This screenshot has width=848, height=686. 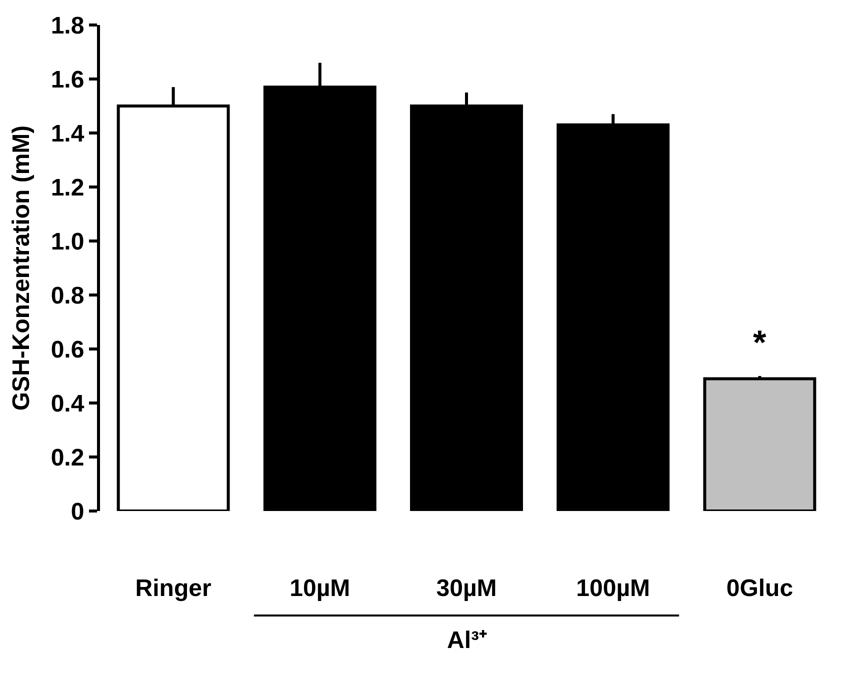 I want to click on y-tick-label: 1.4, so click(x=67, y=134).